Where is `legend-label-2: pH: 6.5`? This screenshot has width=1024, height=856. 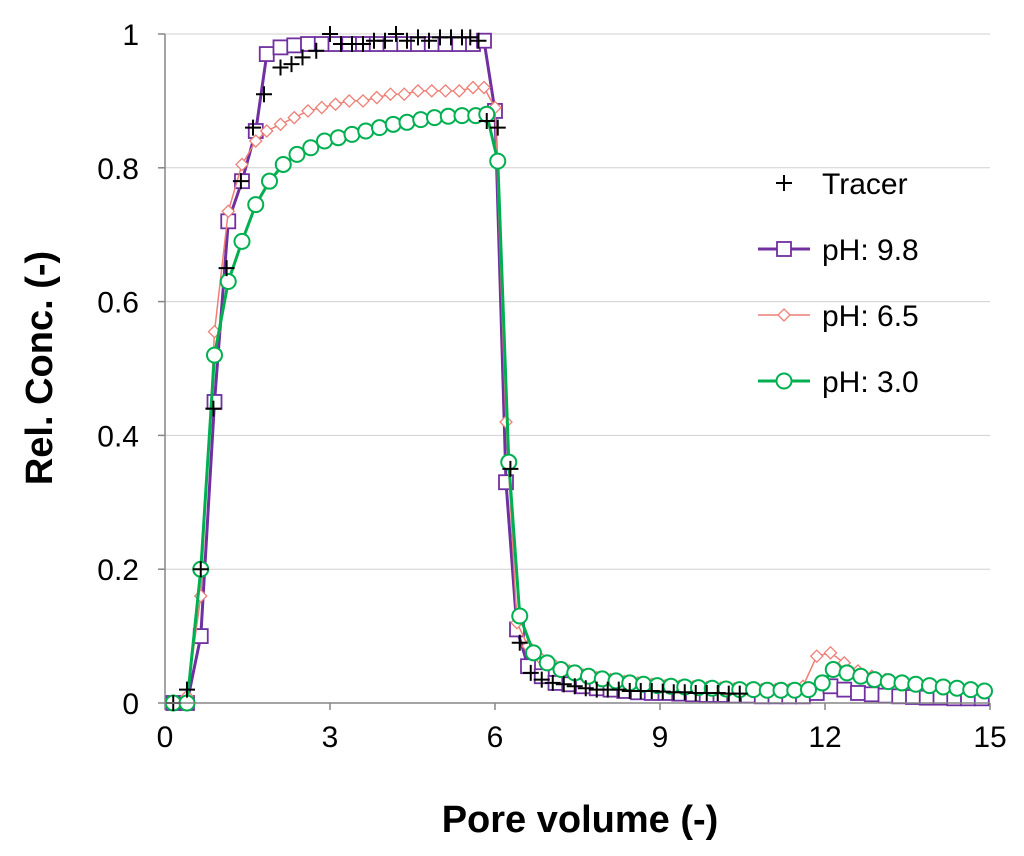
legend-label-2: pH: 6.5 is located at coordinates (870, 316).